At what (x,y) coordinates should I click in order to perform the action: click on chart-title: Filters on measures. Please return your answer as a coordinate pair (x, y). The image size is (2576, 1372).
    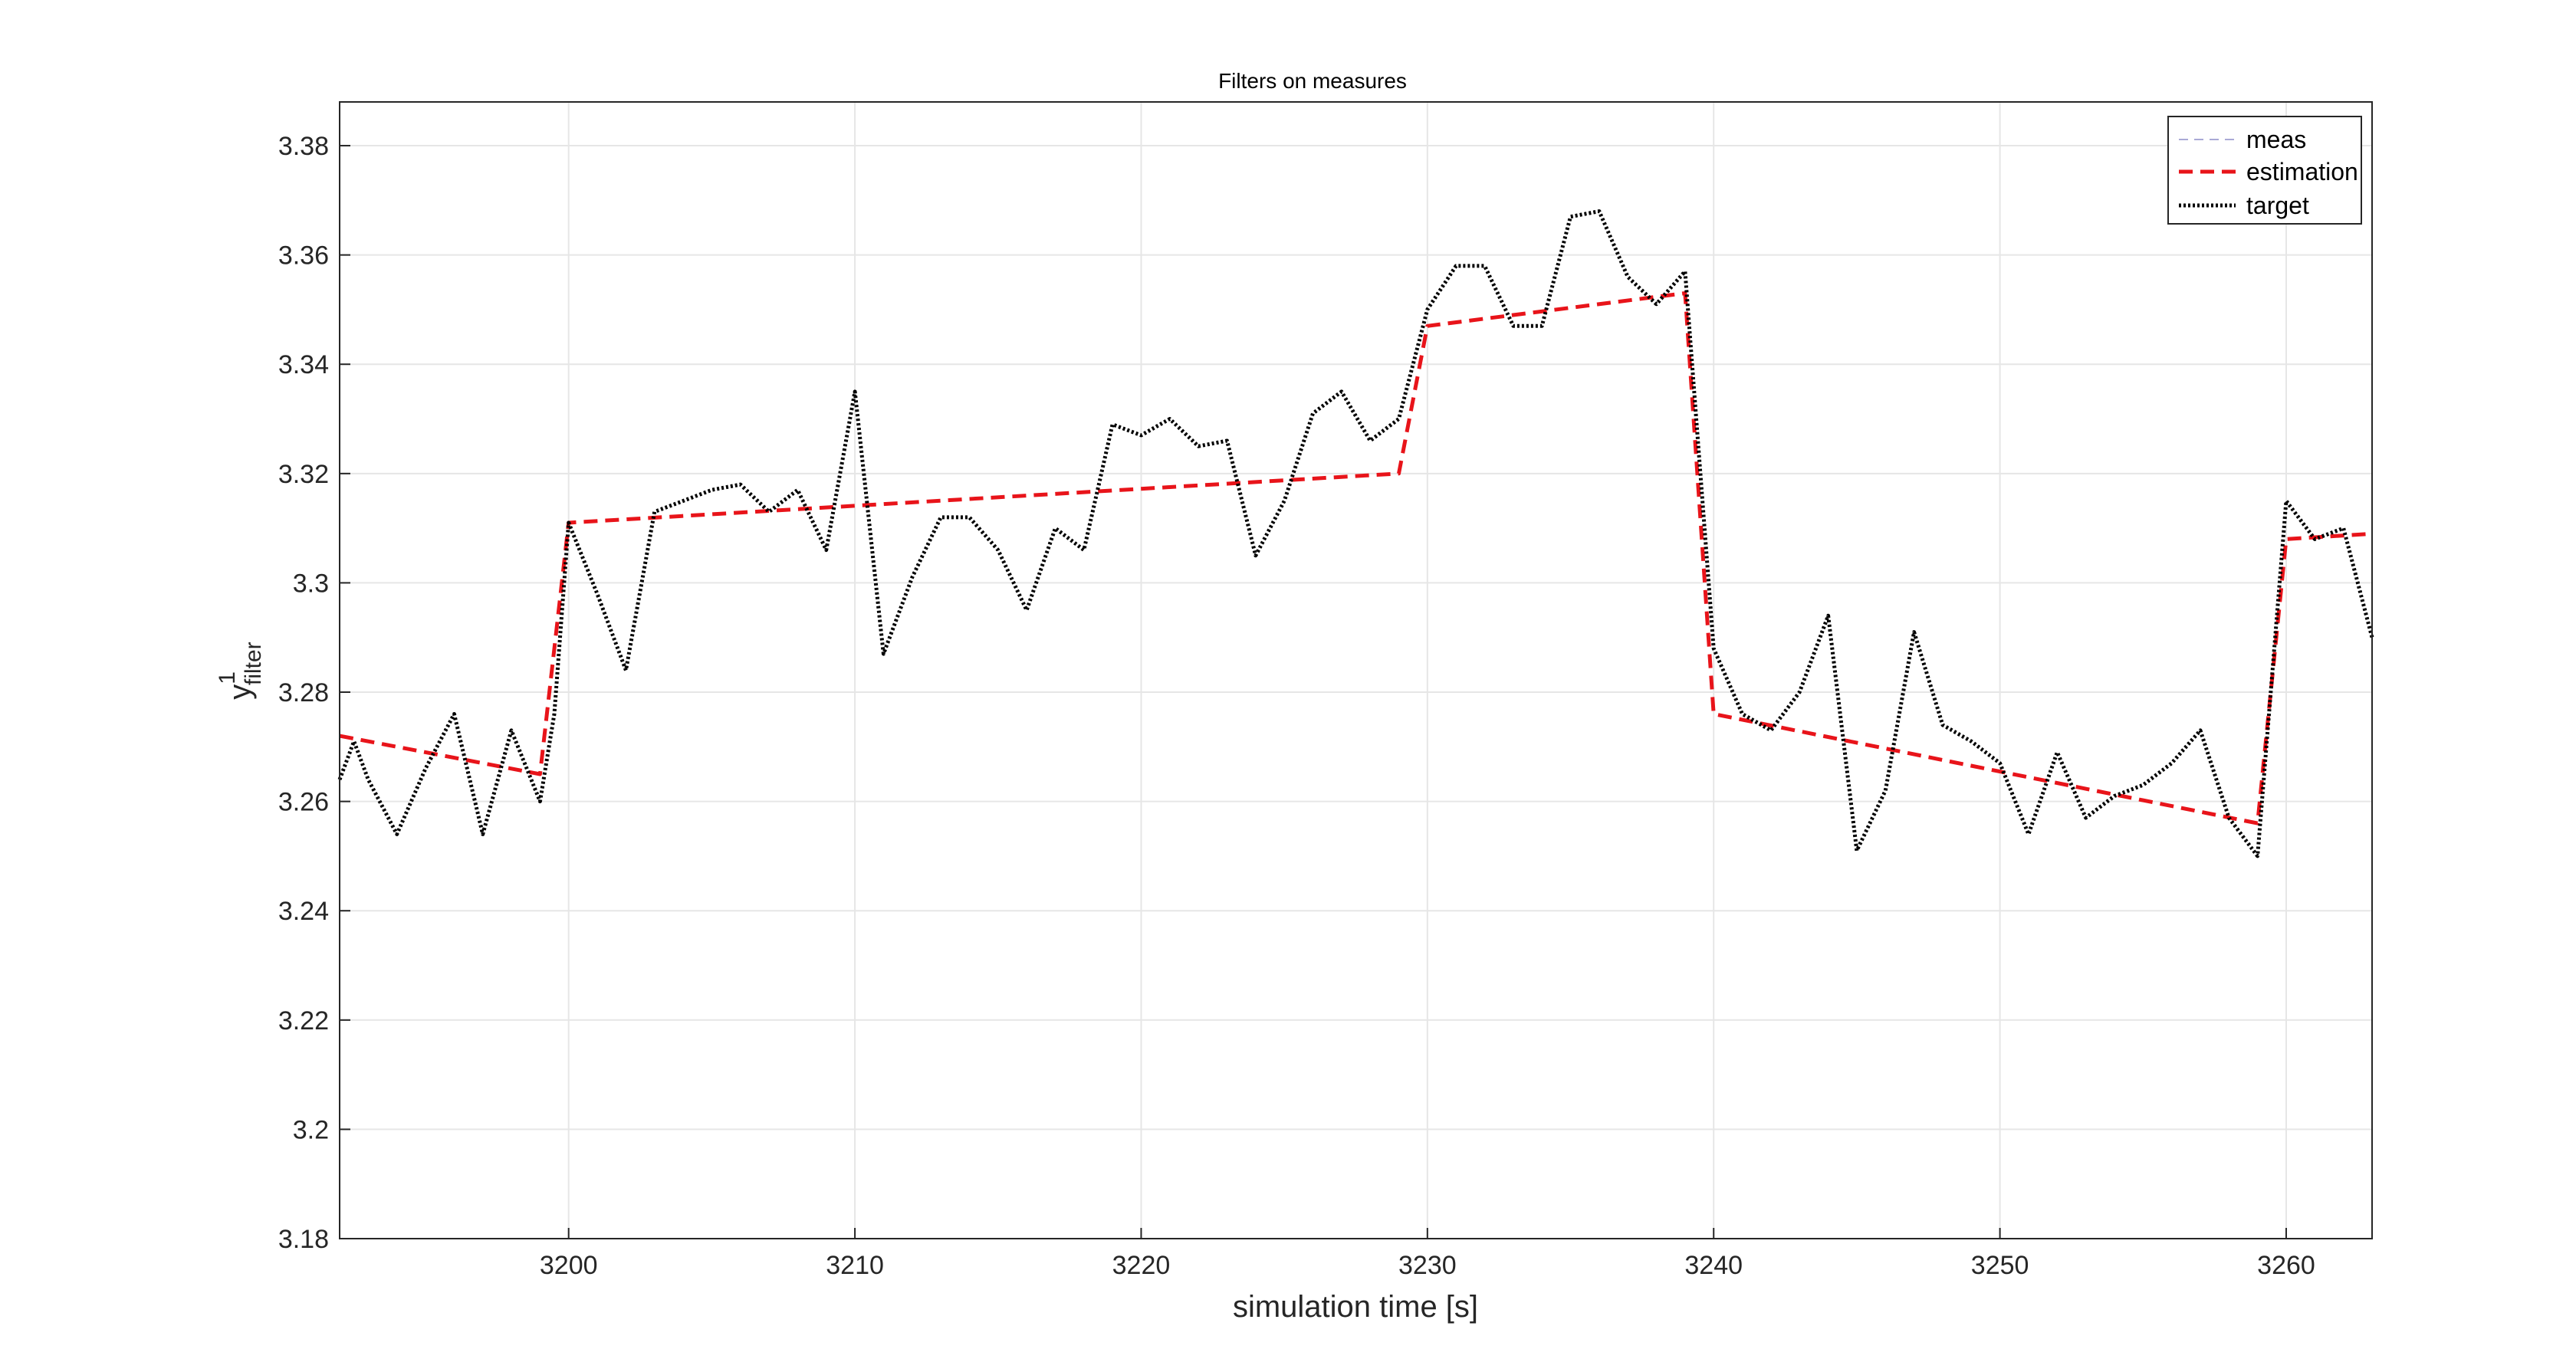
    Looking at the image, I should click on (1313, 81).